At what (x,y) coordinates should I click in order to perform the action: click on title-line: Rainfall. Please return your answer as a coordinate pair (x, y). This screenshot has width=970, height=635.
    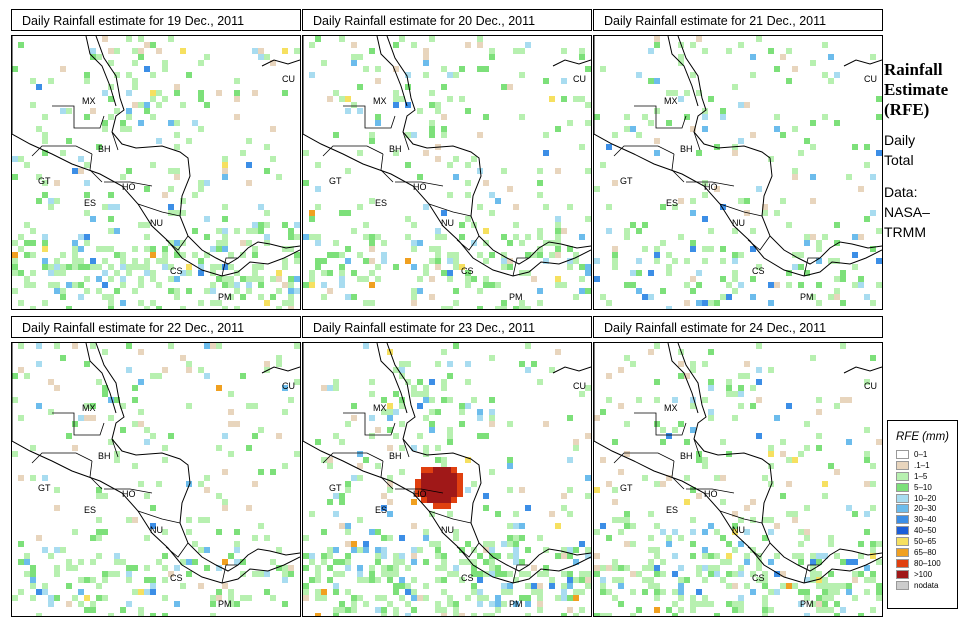
    Looking at the image, I should click on (913, 69).